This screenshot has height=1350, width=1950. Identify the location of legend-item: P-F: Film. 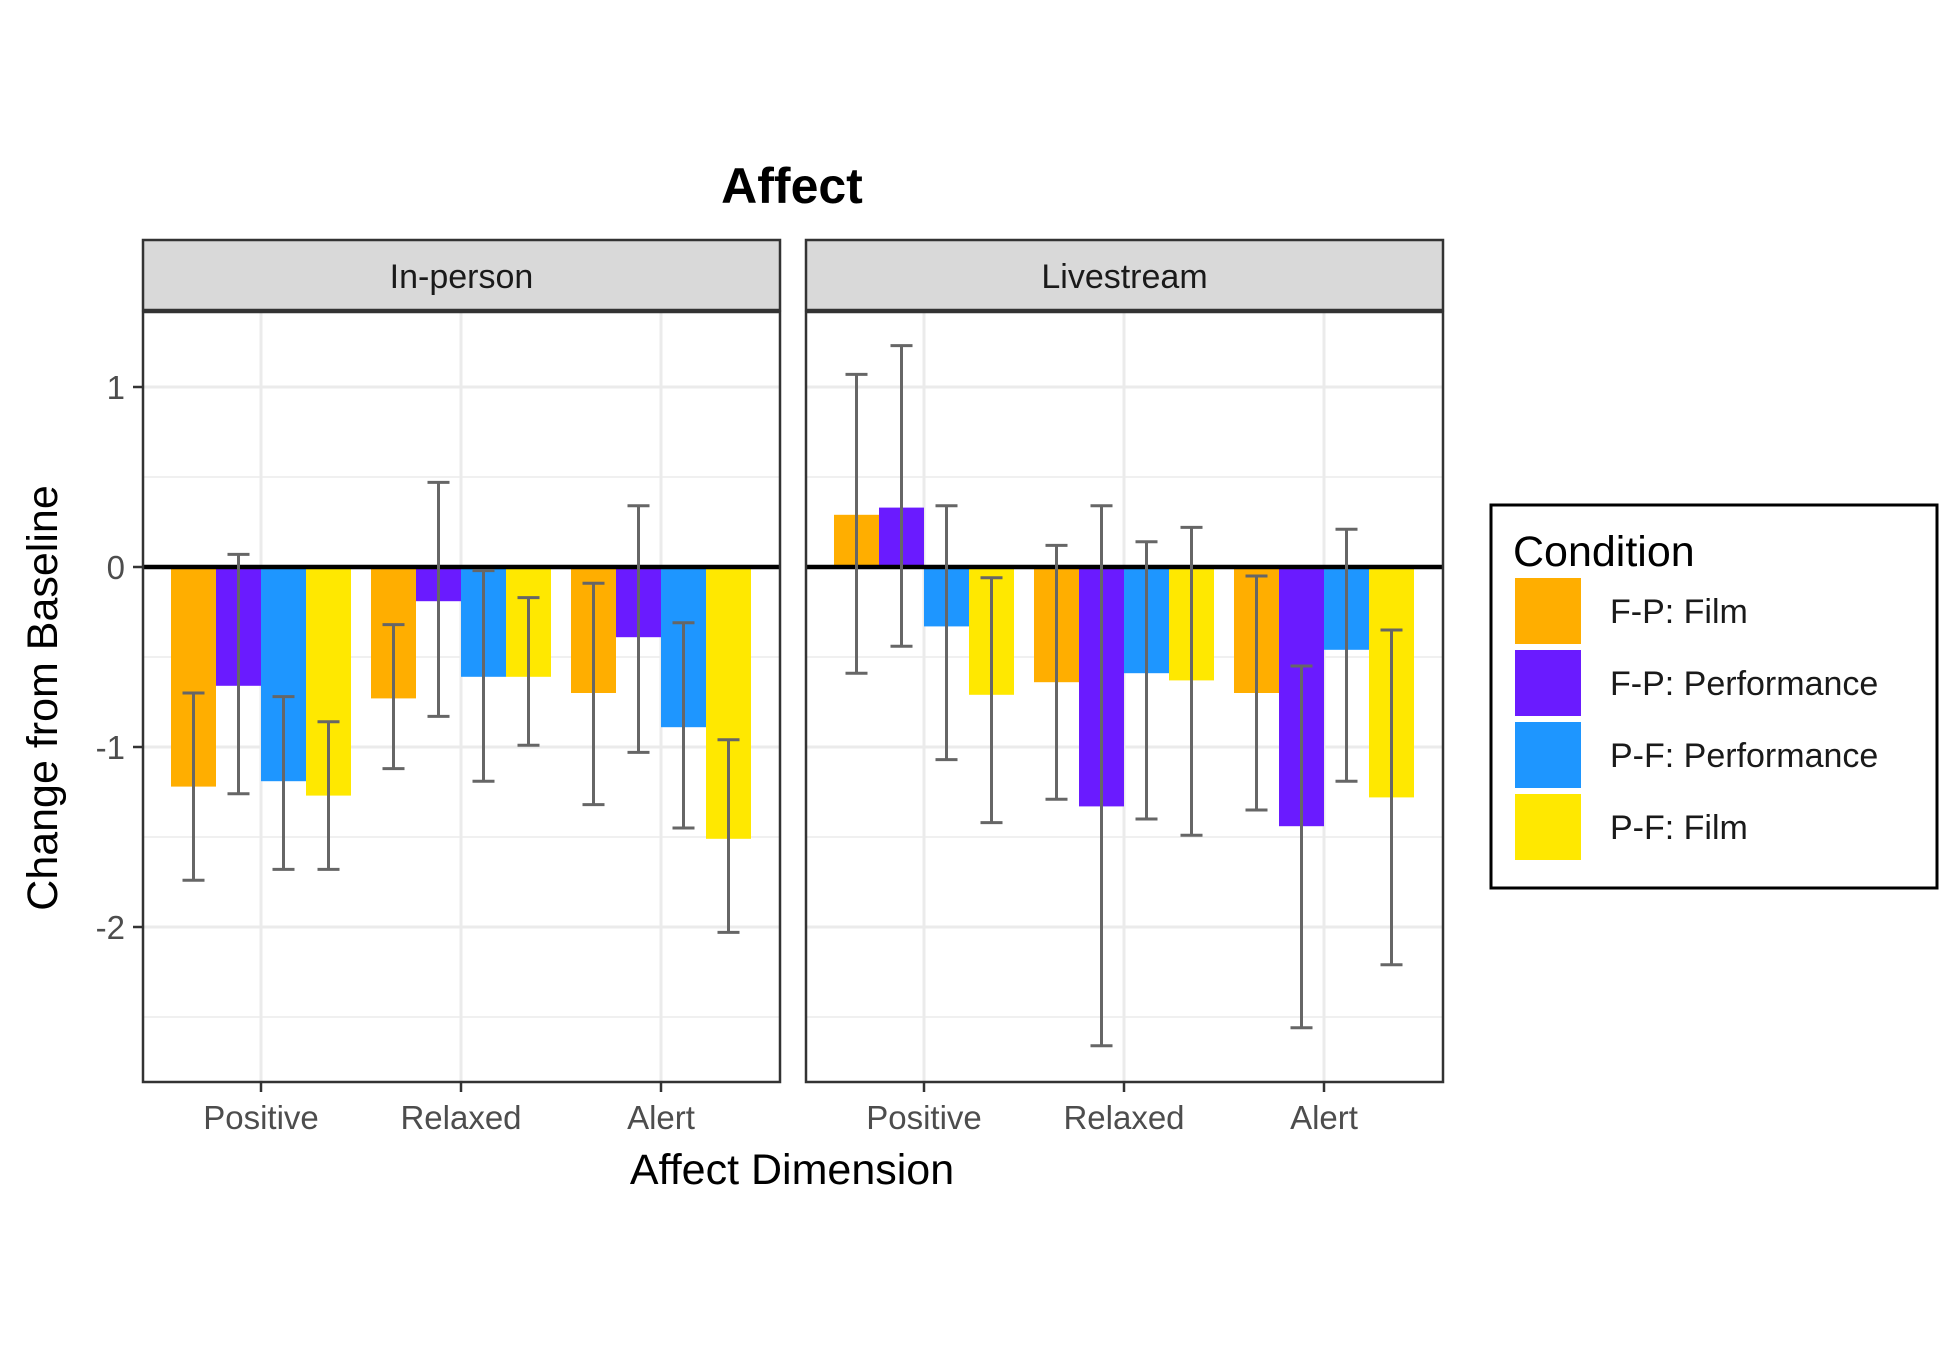
(1631, 827).